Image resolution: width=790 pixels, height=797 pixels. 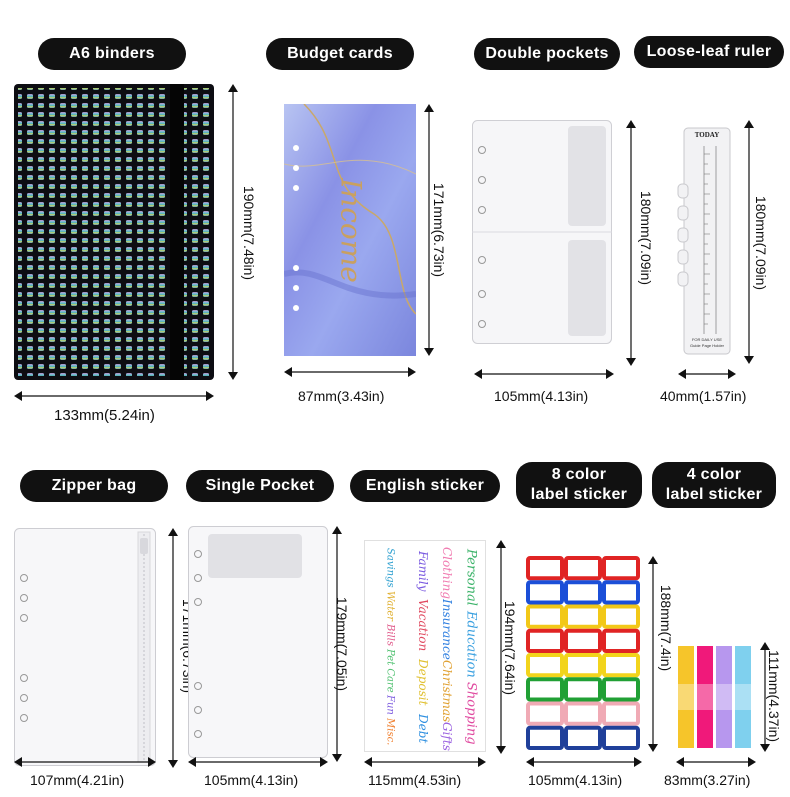 What do you see at coordinates (584, 762) in the screenshot?
I see `color8-width-arrow` at bounding box center [584, 762].